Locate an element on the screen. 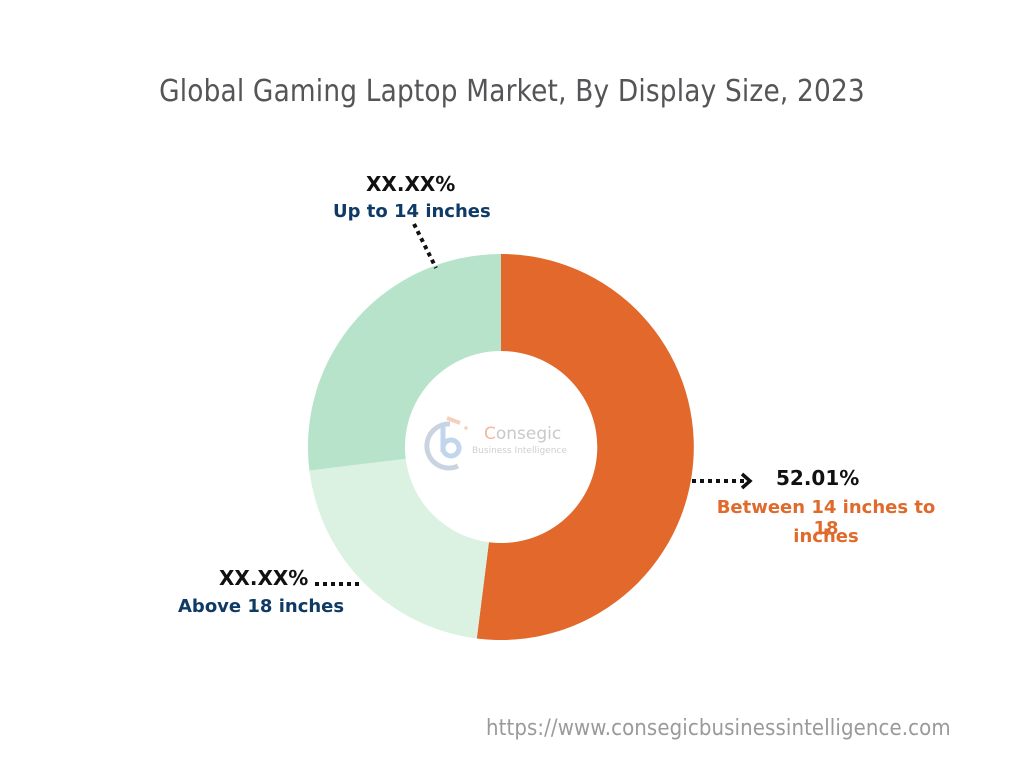 This screenshot has width=1024, height=768. value-up-to-14: XX.XX% is located at coordinates (411, 184).